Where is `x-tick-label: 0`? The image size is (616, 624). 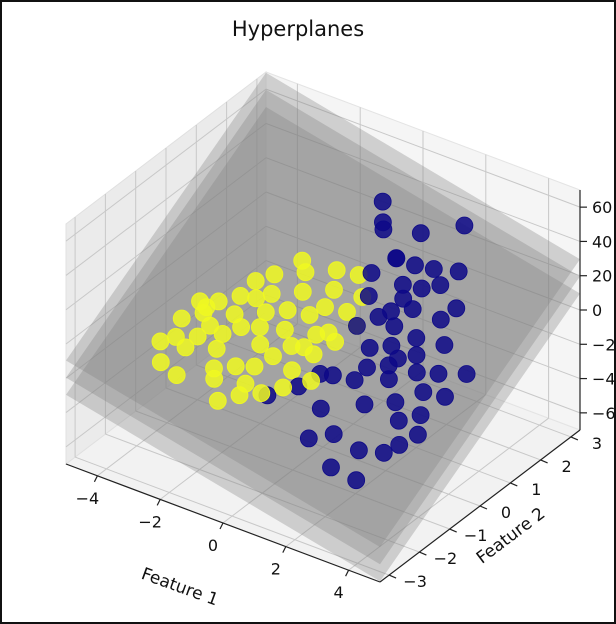 x-tick-label: 0 is located at coordinates (213, 545).